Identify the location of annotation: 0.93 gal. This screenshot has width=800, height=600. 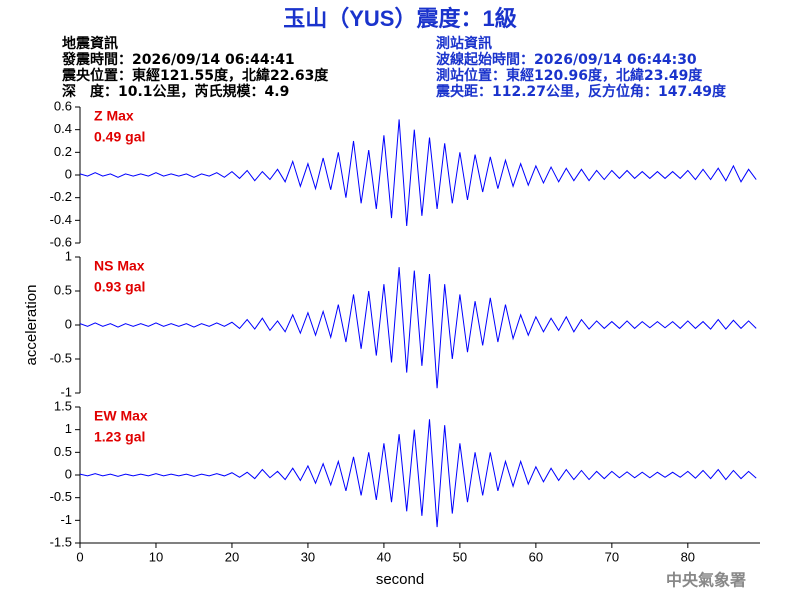
(119, 287).